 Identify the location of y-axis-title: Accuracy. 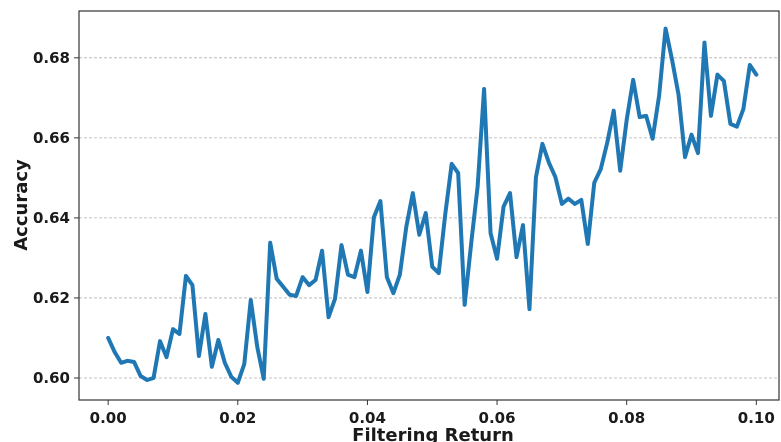
(21, 205).